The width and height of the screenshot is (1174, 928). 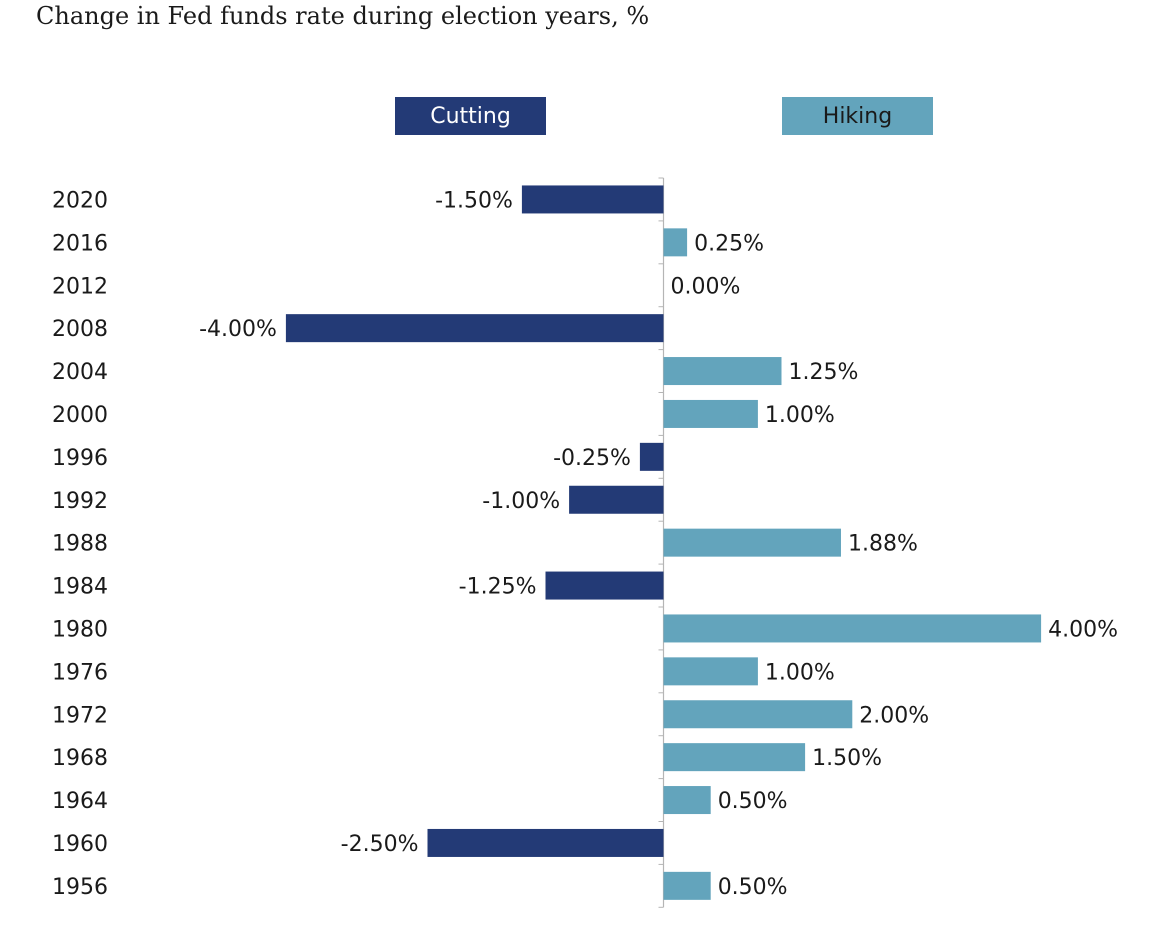 What do you see at coordinates (80, 415) in the screenshot?
I see `year-label: 2000` at bounding box center [80, 415].